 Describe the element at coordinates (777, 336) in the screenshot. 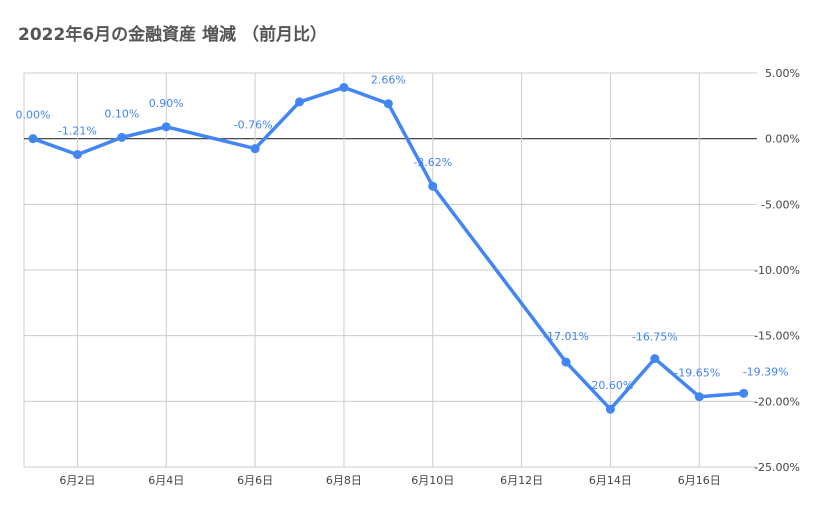

I see `y-tick-label: -15.00%` at that location.